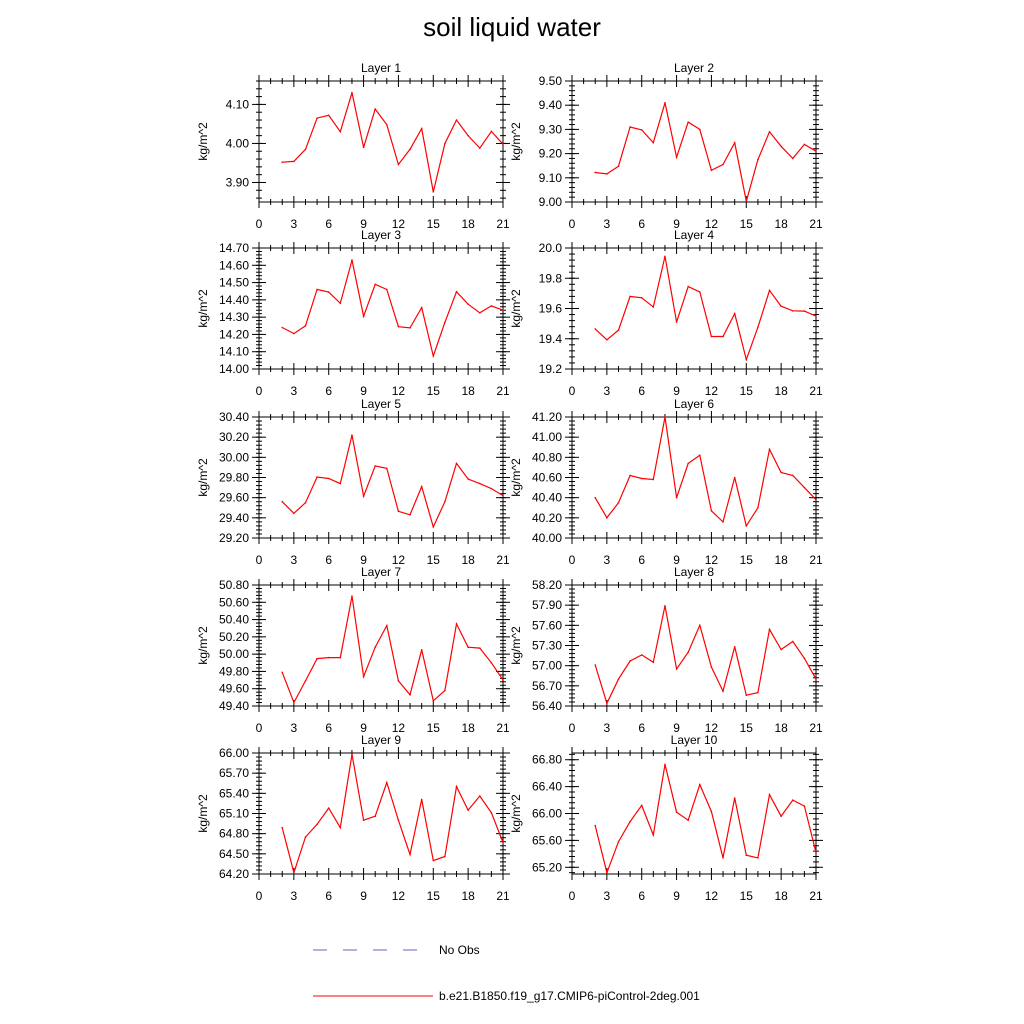 The image size is (1024, 1024). Describe the element at coordinates (234, 248) in the screenshot. I see `y-tick-label: 14.70` at that location.